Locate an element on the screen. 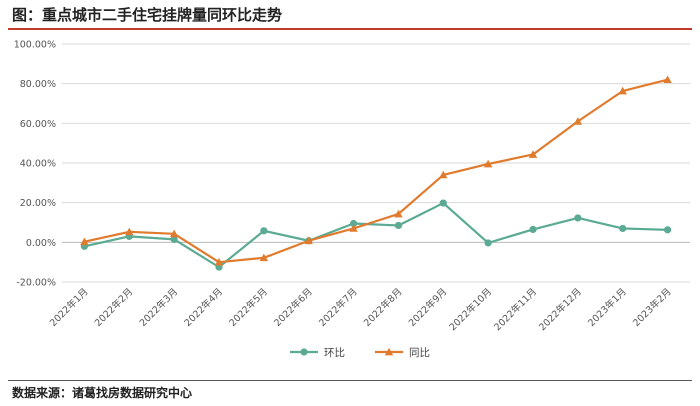  y-tick-label: 60.00% is located at coordinates (38, 124).